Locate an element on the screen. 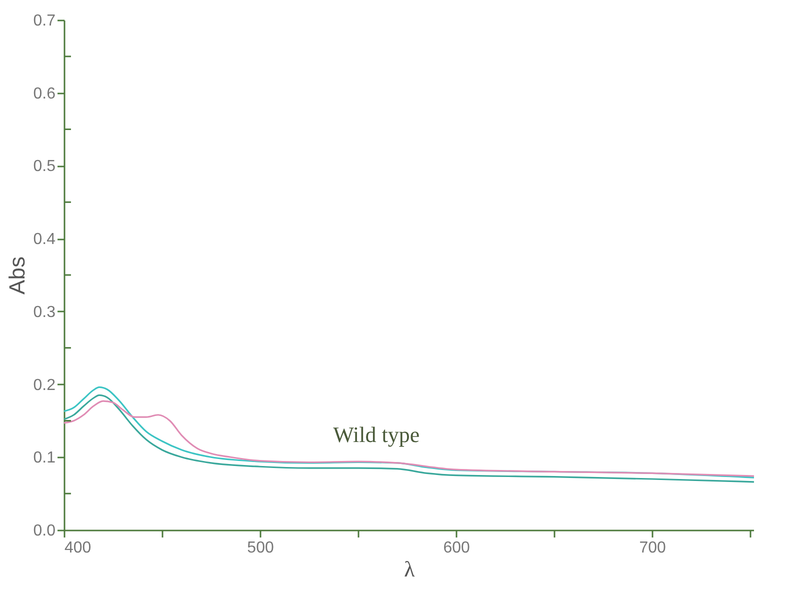 This screenshot has height=594, width=806. y-tick-label: 0.0 is located at coordinates (44, 531).